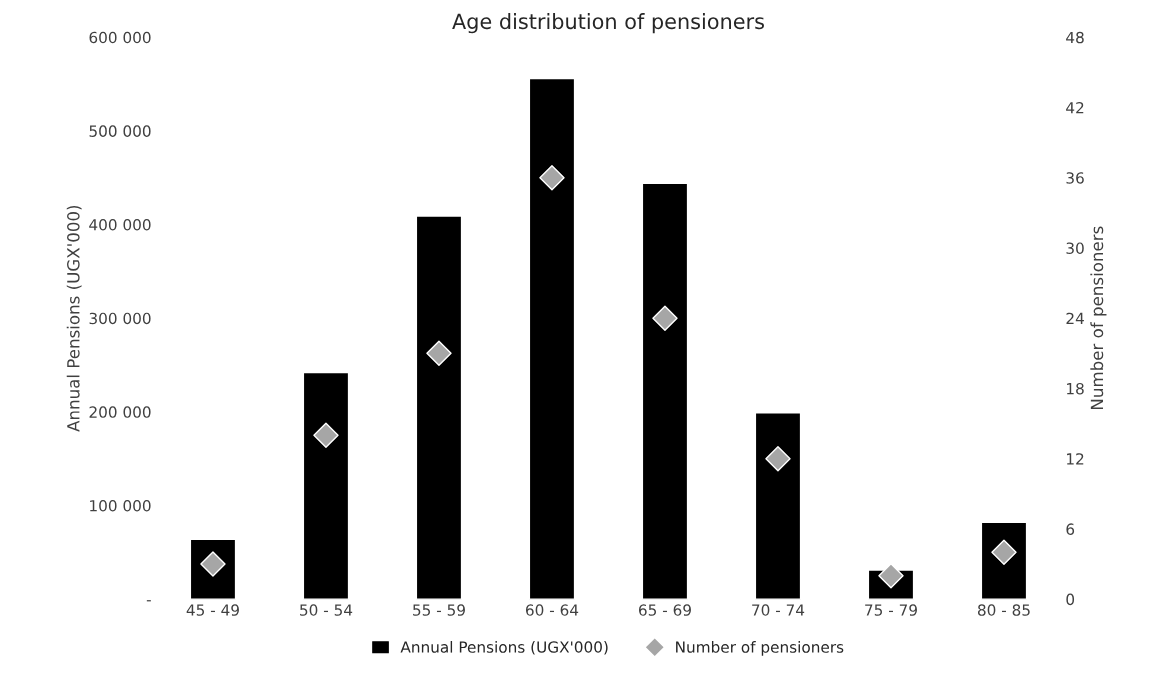  Describe the element at coordinates (1075, 178) in the screenshot. I see `y2-tick-label: 36` at that location.